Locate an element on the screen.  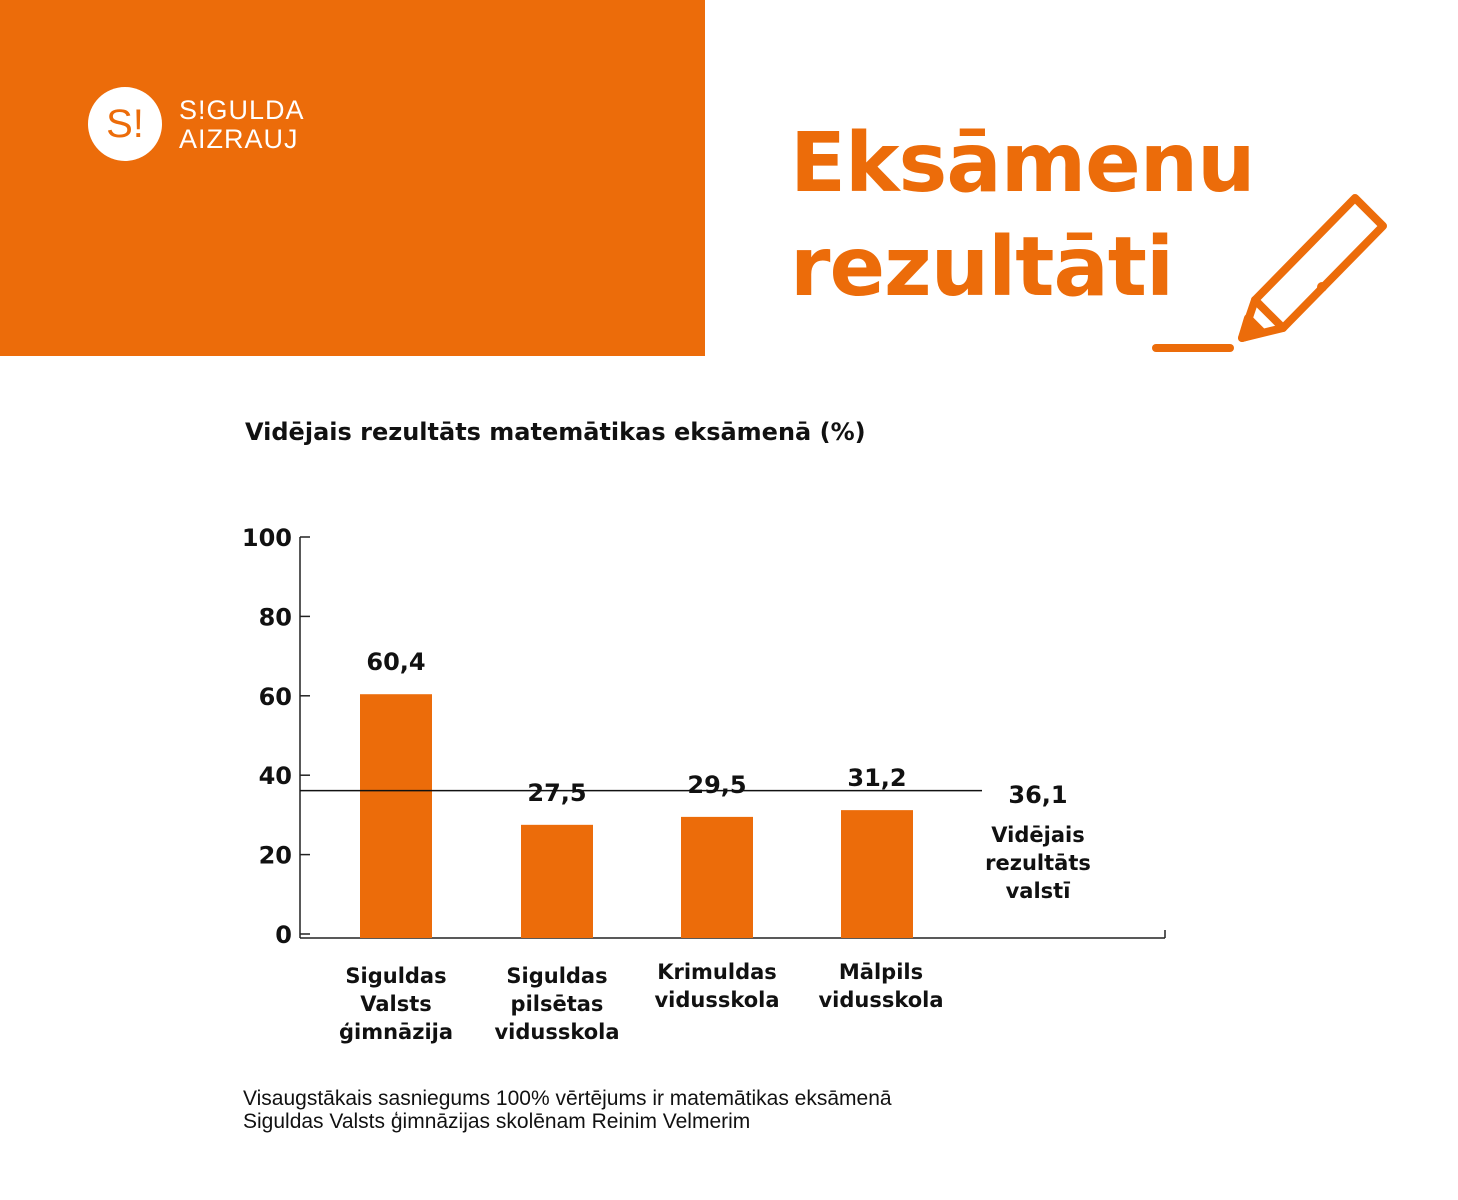
category-label: Krimuldas is located at coordinates (717, 972).